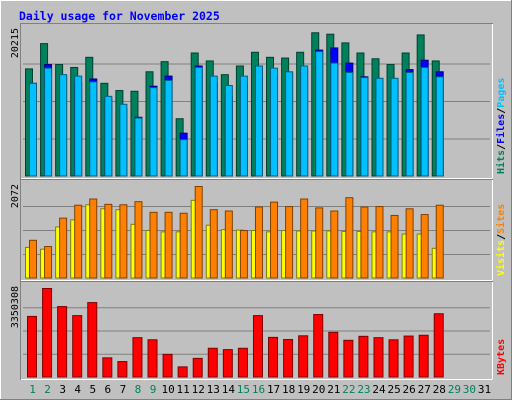 This screenshot has height=400, width=512. Describe the element at coordinates (183, 389) in the screenshot. I see `day-label-11: 11` at that location.